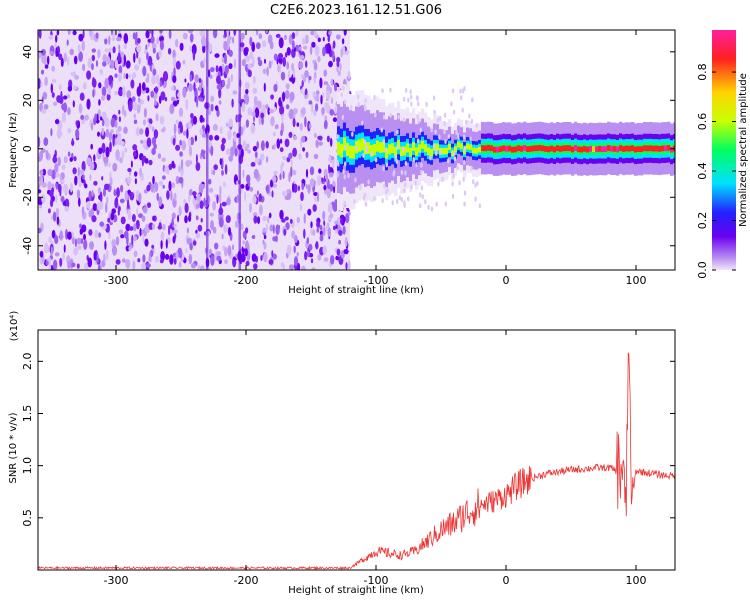  I want to click on snr-y-tick-label: 0.5, so click(27, 518).